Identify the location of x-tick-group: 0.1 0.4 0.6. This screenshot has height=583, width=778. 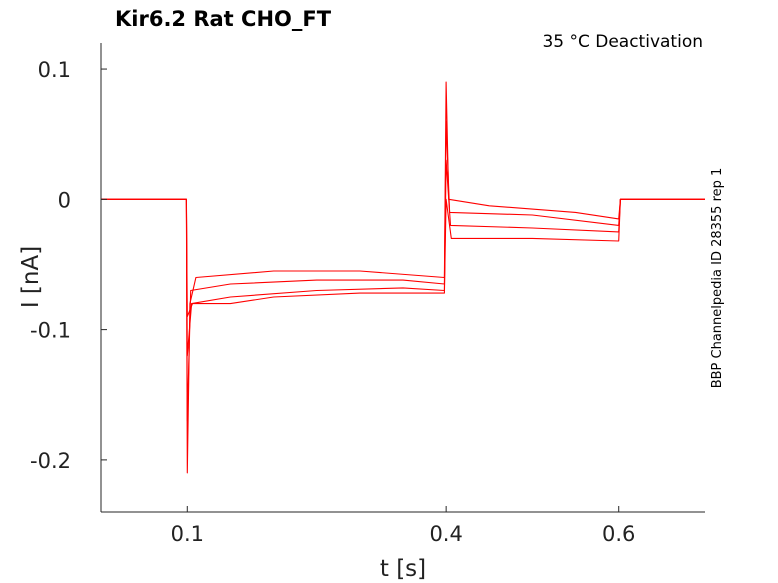
(403, 526).